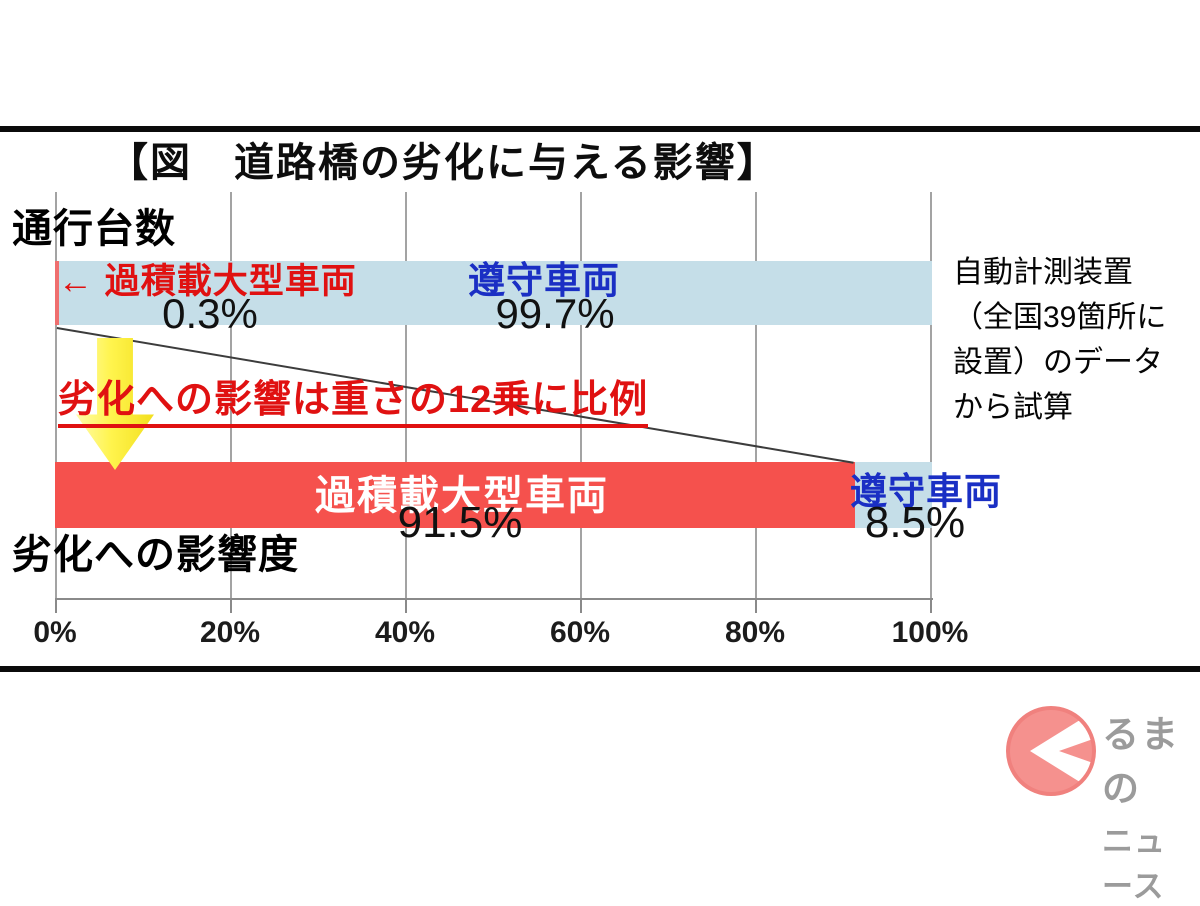  I want to click on top-compliant-value: 99.7%, so click(555, 313).